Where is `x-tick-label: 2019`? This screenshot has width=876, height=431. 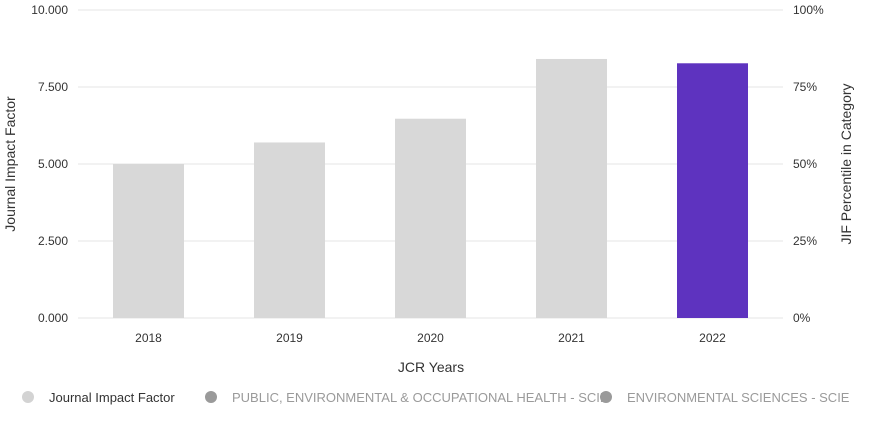 x-tick-label: 2019 is located at coordinates (289, 338).